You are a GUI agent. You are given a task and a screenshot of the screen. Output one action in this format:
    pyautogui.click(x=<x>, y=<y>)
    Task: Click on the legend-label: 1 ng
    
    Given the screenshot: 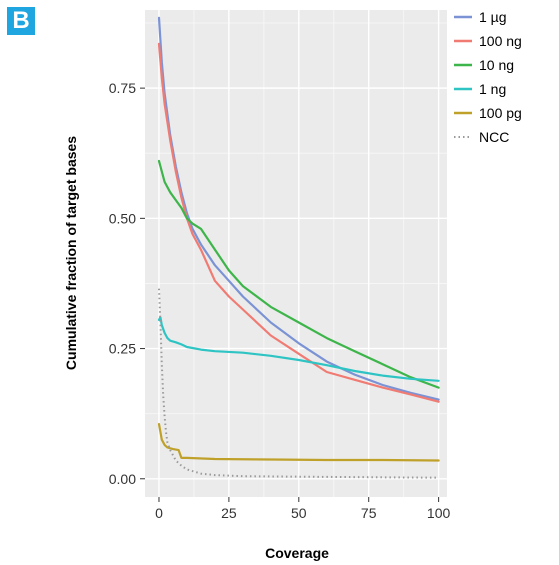 What is the action you would take?
    pyautogui.click(x=492, y=89)
    